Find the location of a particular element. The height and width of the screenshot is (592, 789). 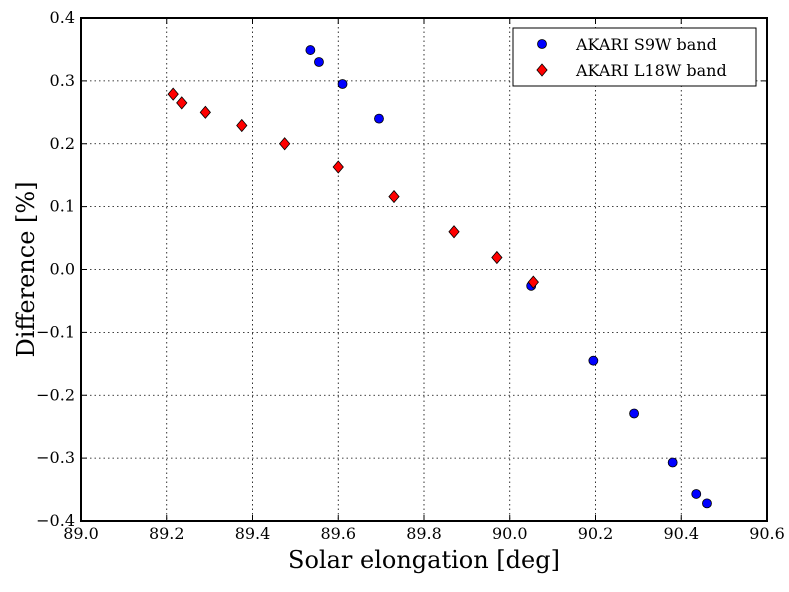

y-tick-label: 0.4 is located at coordinates (62, 17).